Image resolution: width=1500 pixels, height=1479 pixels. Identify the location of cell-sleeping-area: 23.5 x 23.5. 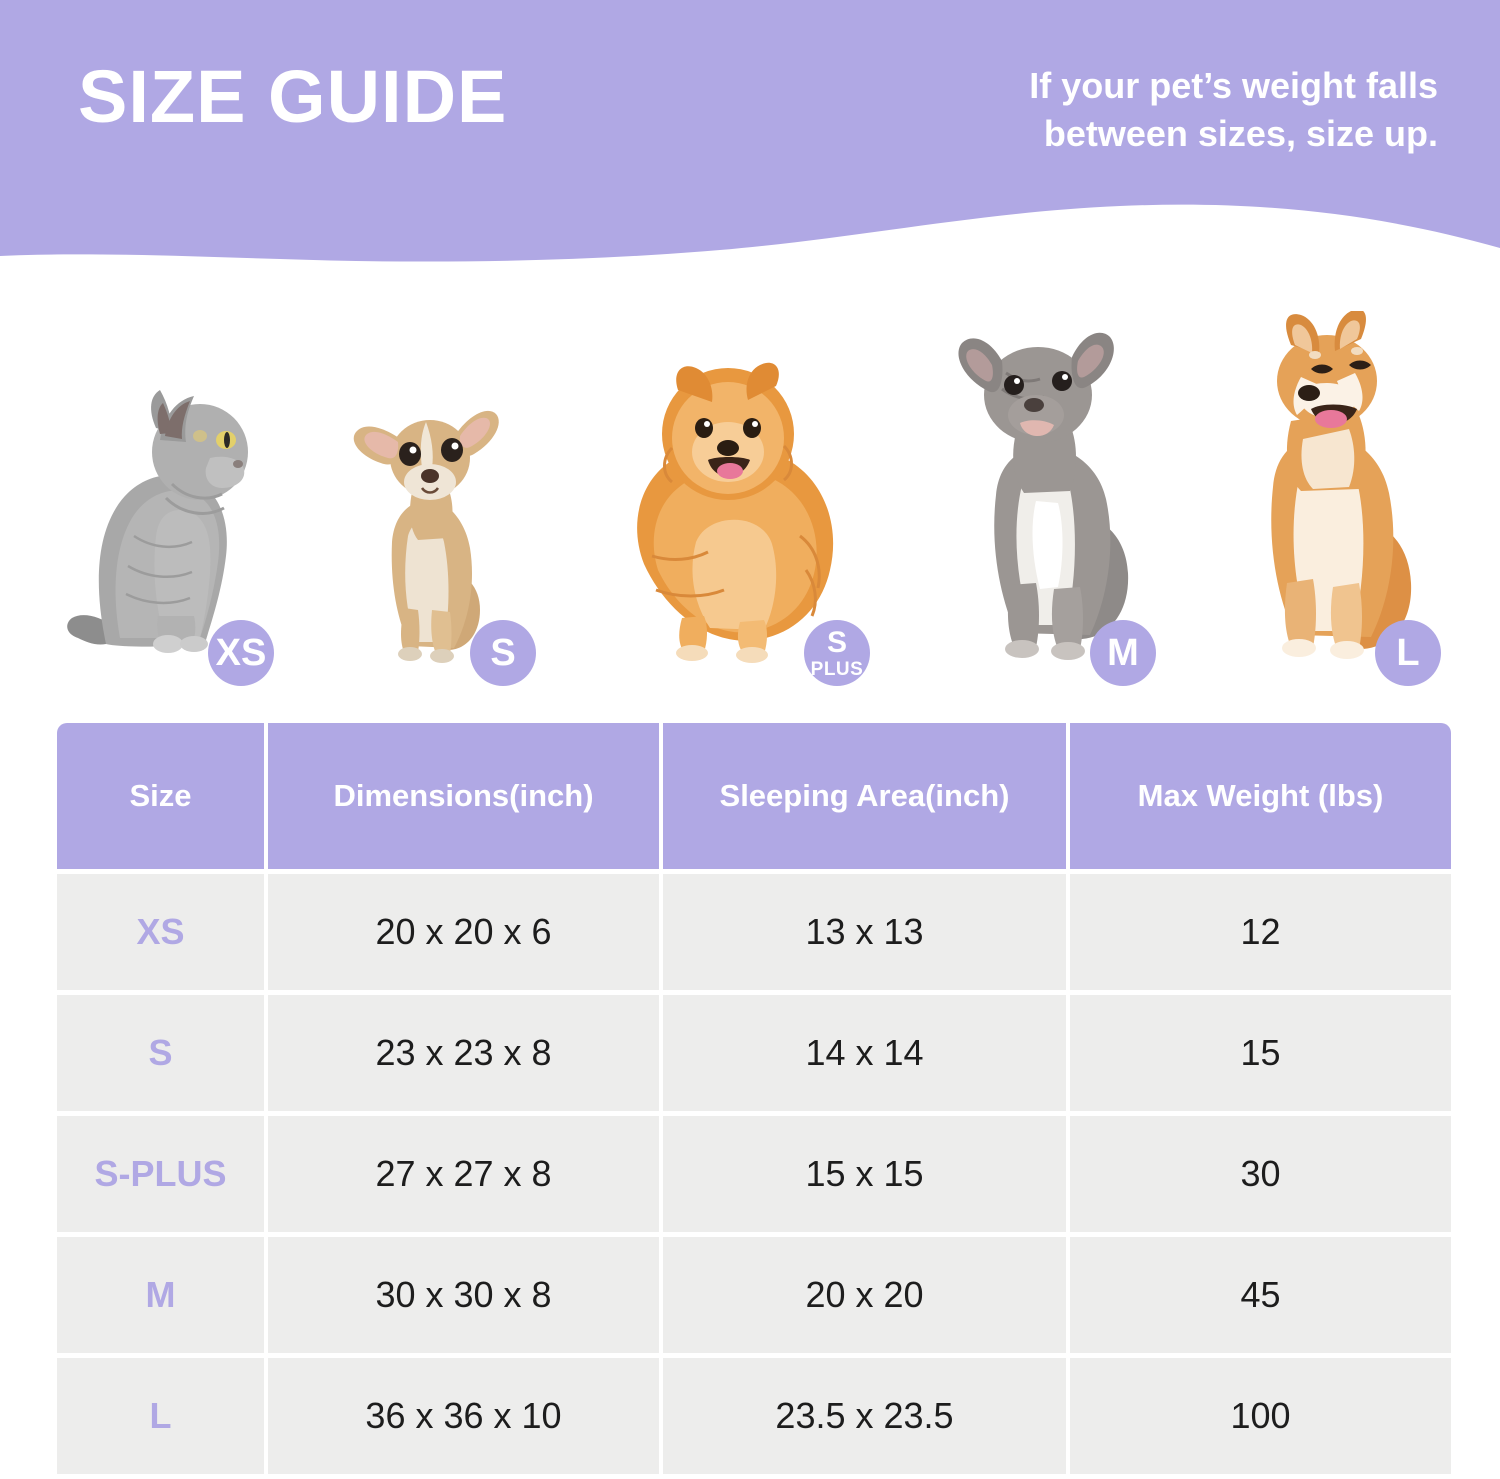
(864, 1416).